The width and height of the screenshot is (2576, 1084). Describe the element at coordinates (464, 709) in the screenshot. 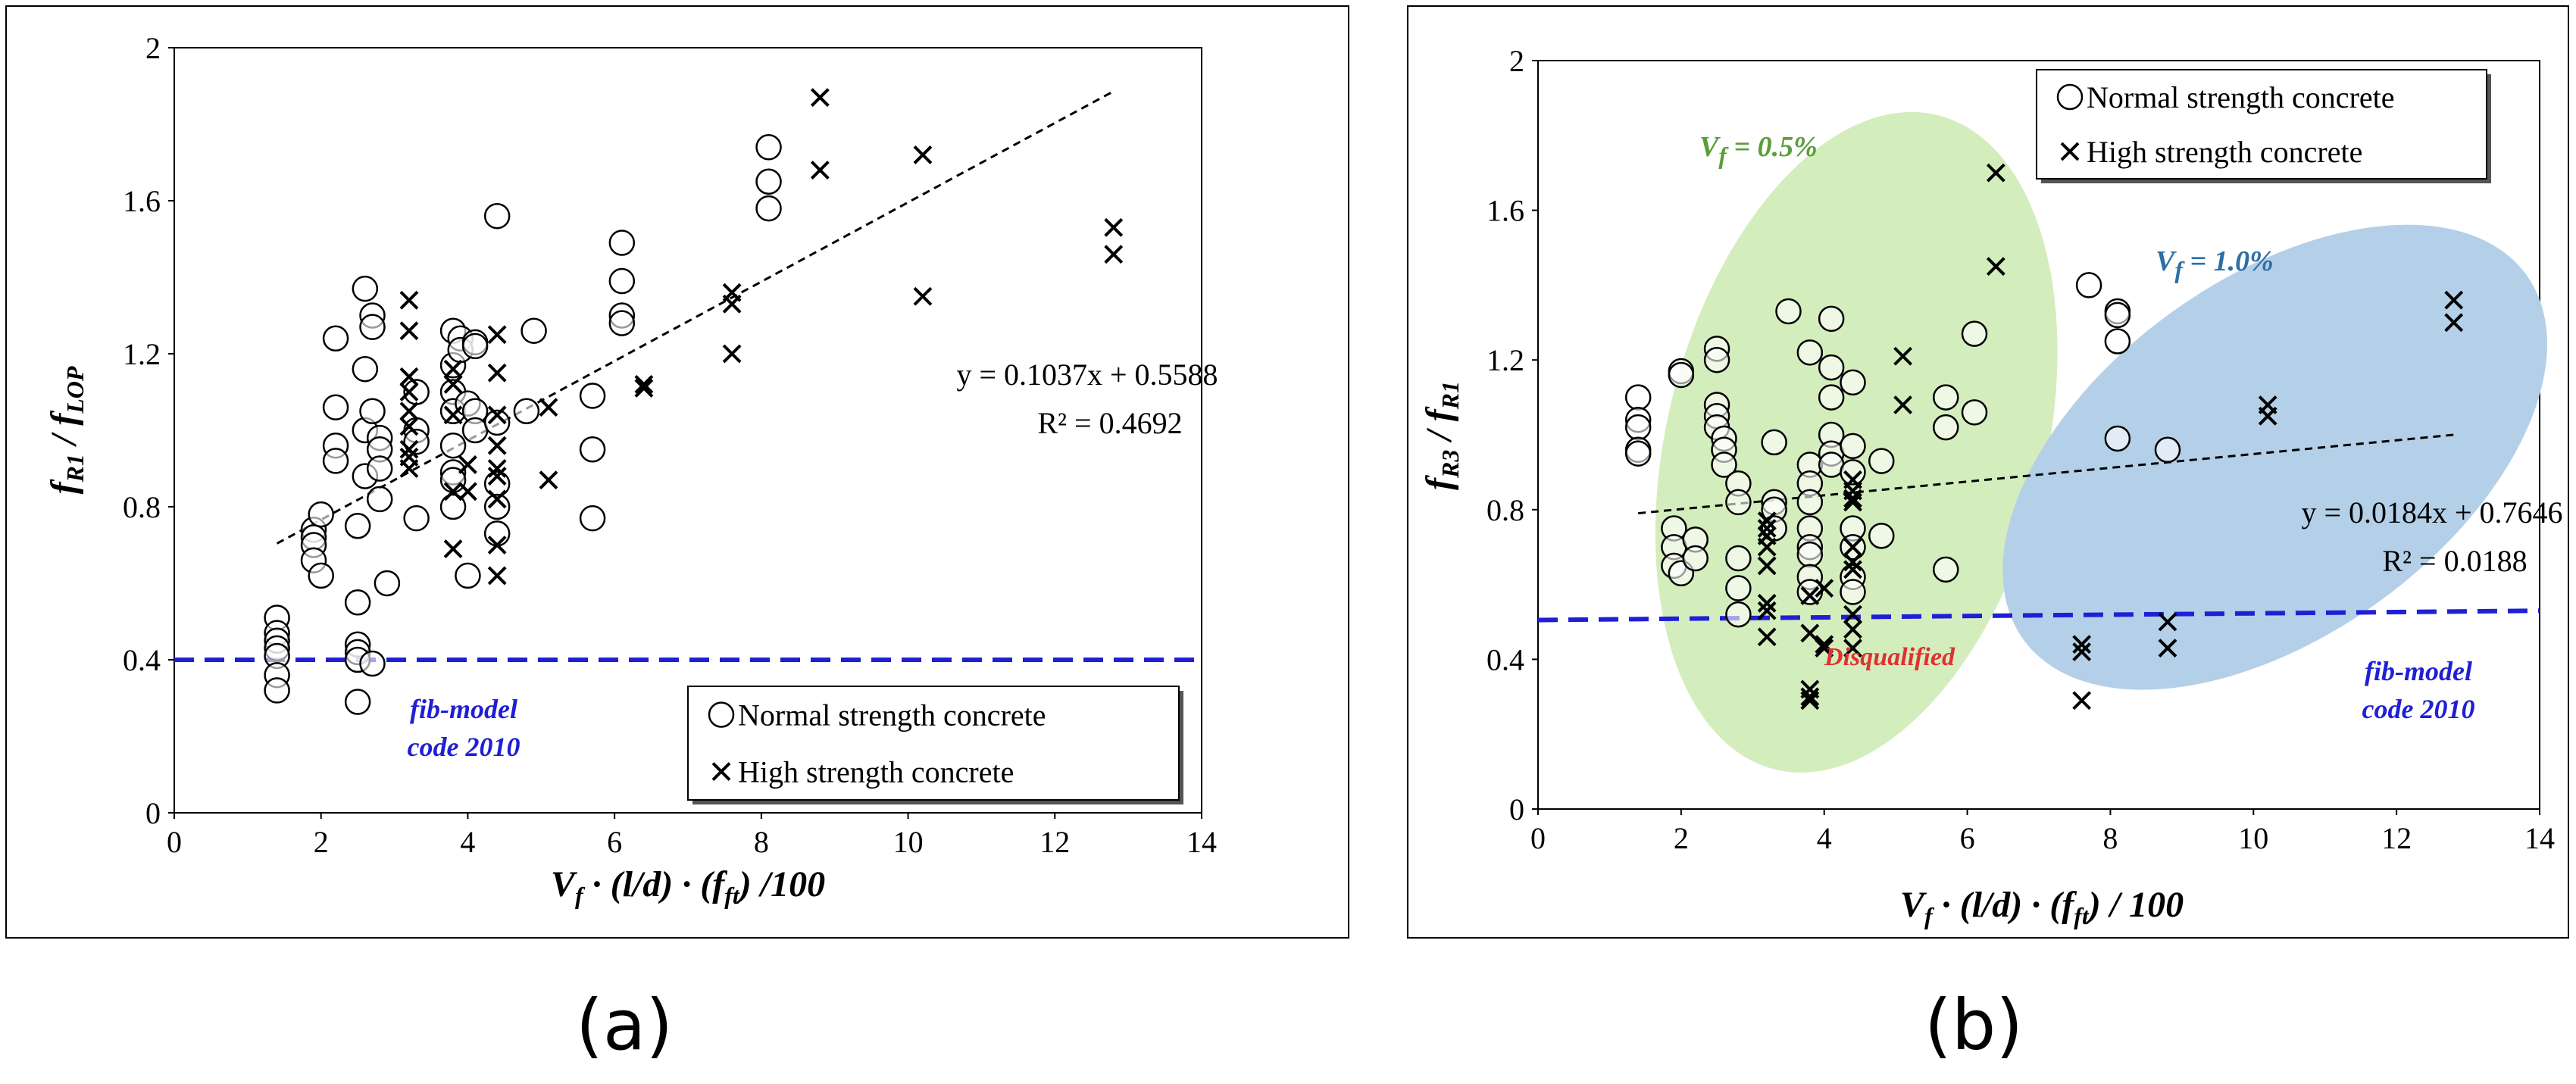

I see `reference-line-label: fib-model` at that location.